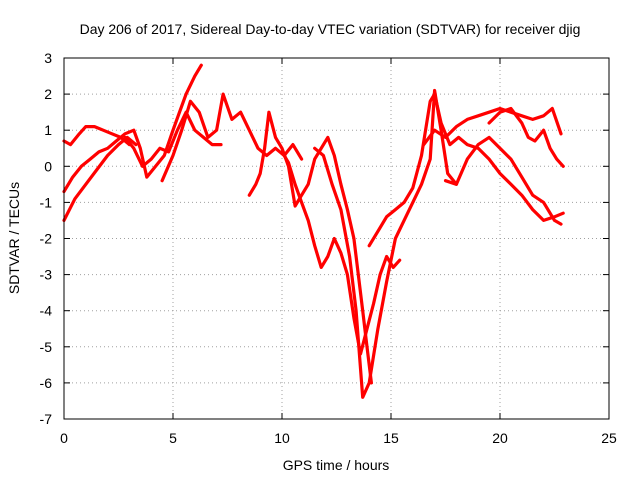 The height and width of the screenshot is (480, 640). Describe the element at coordinates (48, 130) in the screenshot. I see `y-tick-label: 1` at that location.